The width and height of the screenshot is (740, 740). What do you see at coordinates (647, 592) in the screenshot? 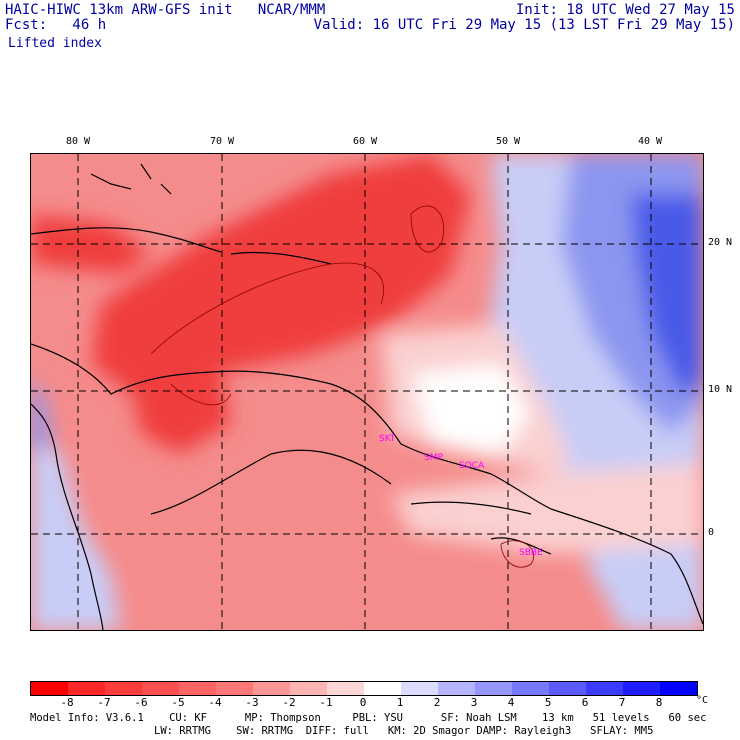
I see `weak-positive-southeast` at bounding box center [647, 592].